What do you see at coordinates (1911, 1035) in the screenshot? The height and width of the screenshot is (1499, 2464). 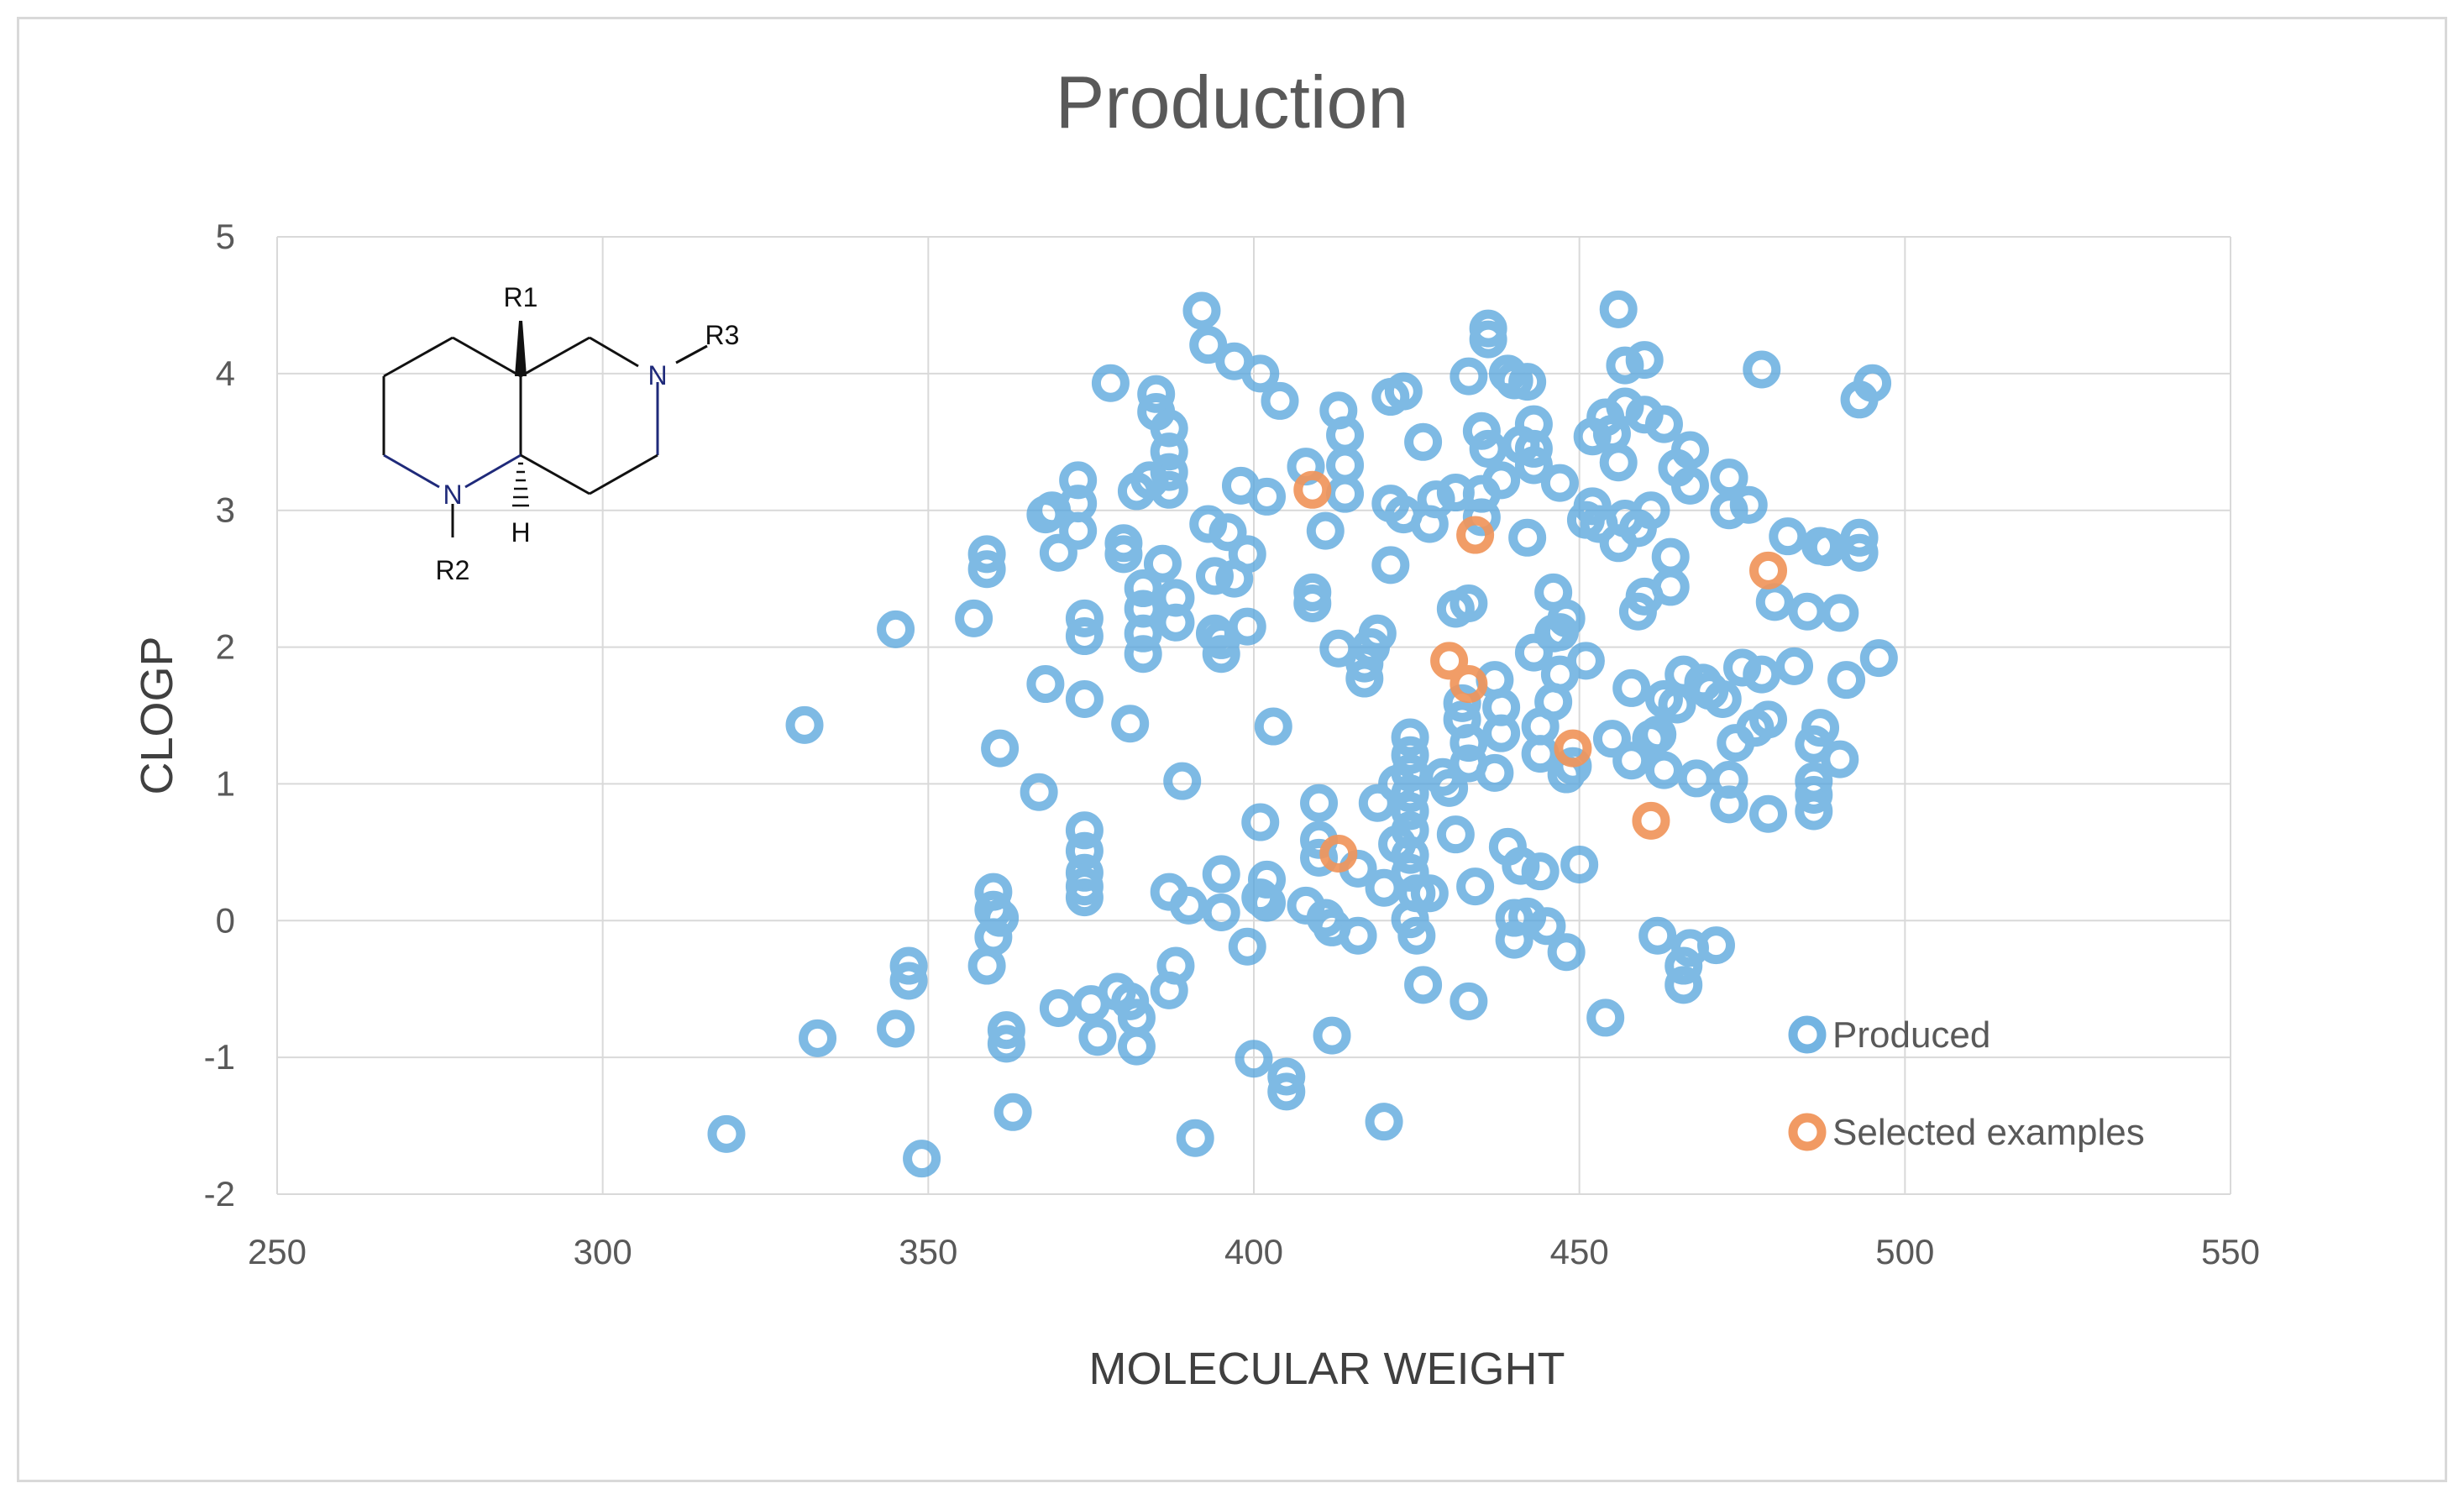 I see `legend-label-produced: Produced` at bounding box center [1911, 1035].